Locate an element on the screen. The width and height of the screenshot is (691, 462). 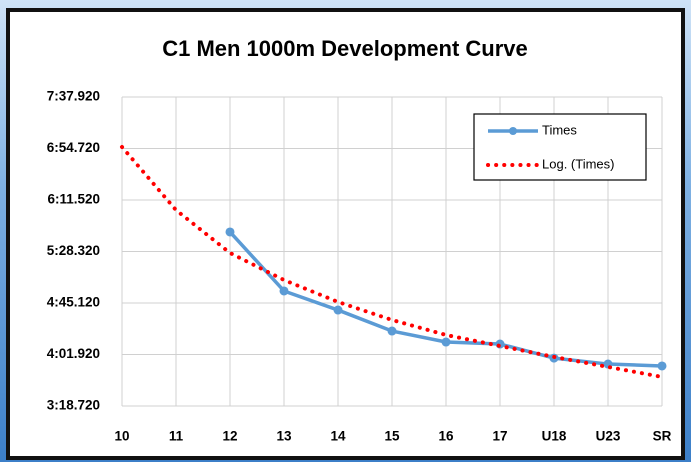
x-tick-label: 10 is located at coordinates (121, 436).